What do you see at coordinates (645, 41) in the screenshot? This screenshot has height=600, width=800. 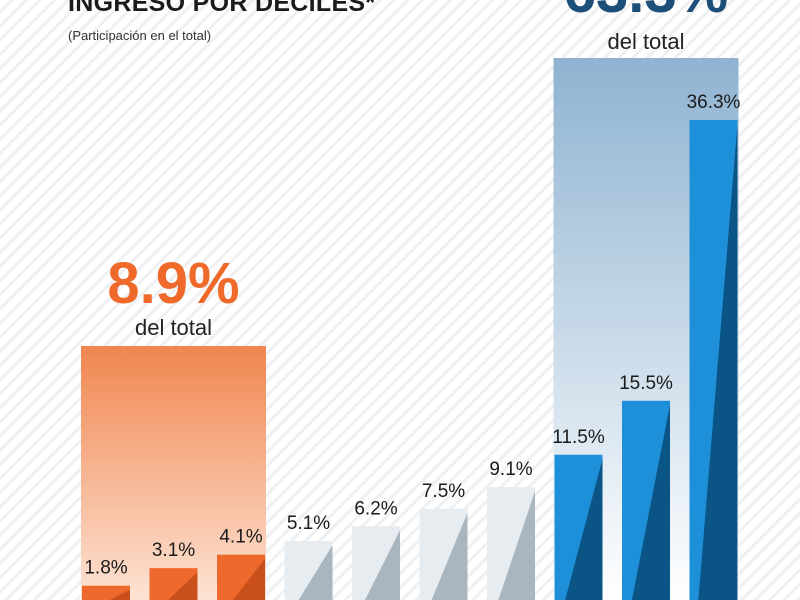 I see `group-total-caption-2: del total` at bounding box center [645, 41].